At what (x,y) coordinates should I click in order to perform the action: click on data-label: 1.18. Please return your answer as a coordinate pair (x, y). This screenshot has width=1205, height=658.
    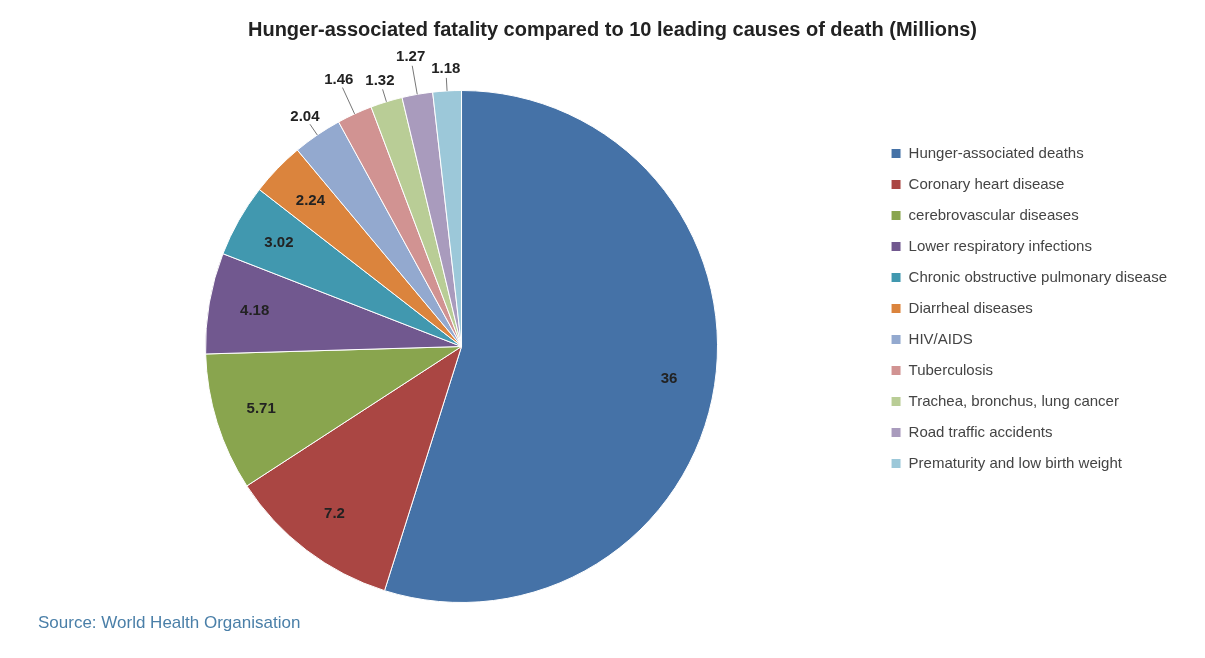
    Looking at the image, I should click on (446, 68).